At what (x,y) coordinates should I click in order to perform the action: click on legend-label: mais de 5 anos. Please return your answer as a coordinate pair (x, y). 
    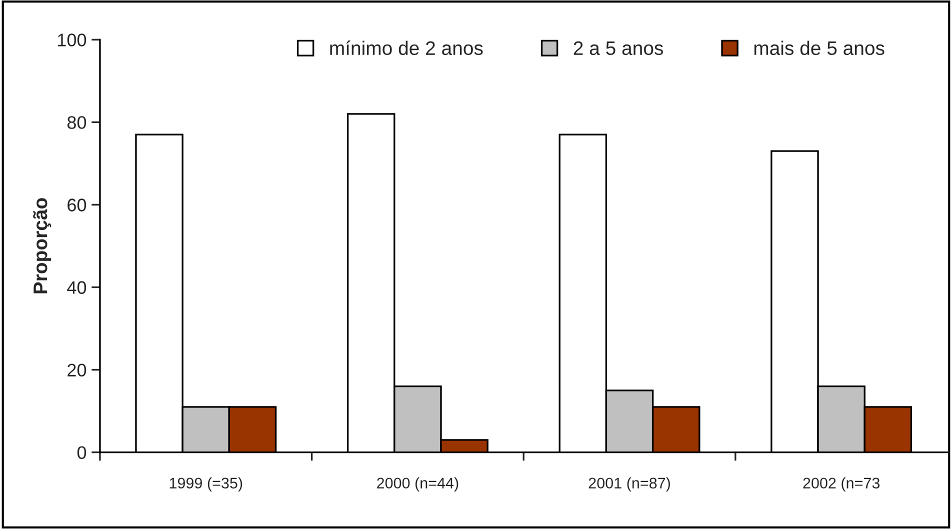
    Looking at the image, I should click on (819, 48).